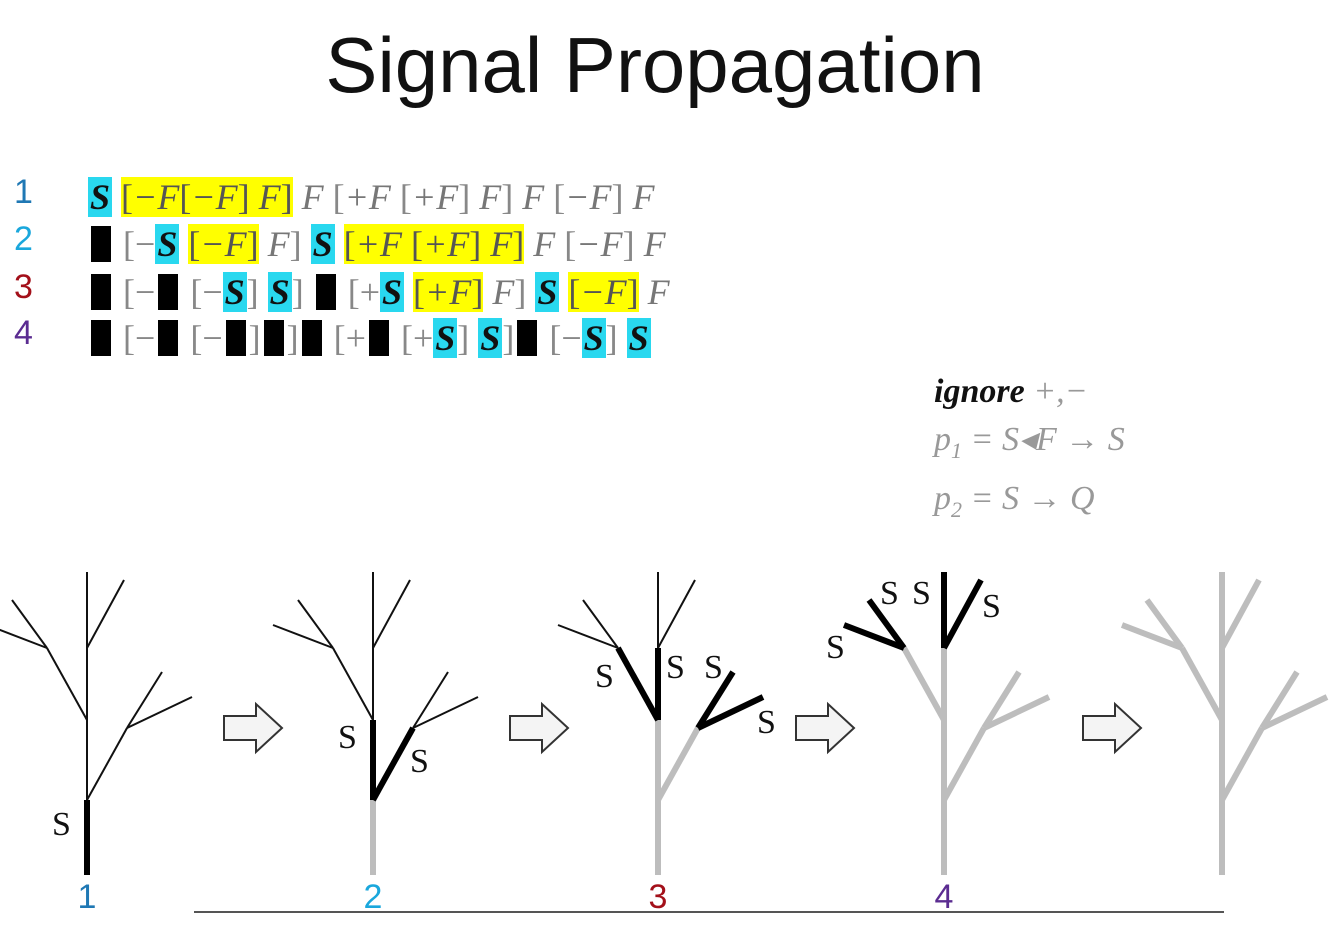 This screenshot has height=930, width=1342. I want to click on row-number: 4, so click(23, 333).